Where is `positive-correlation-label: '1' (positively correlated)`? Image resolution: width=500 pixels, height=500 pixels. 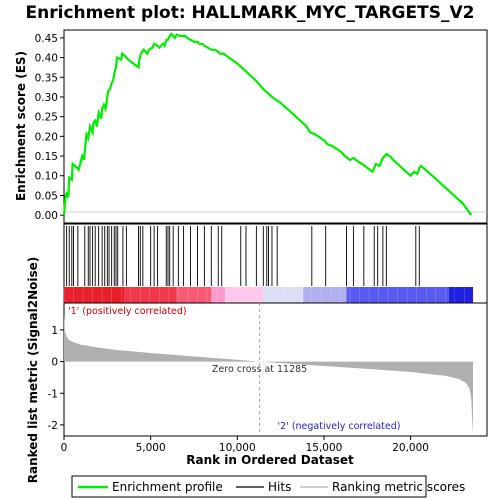
positive-correlation-label: '1' (positively correlated) is located at coordinates (127, 311).